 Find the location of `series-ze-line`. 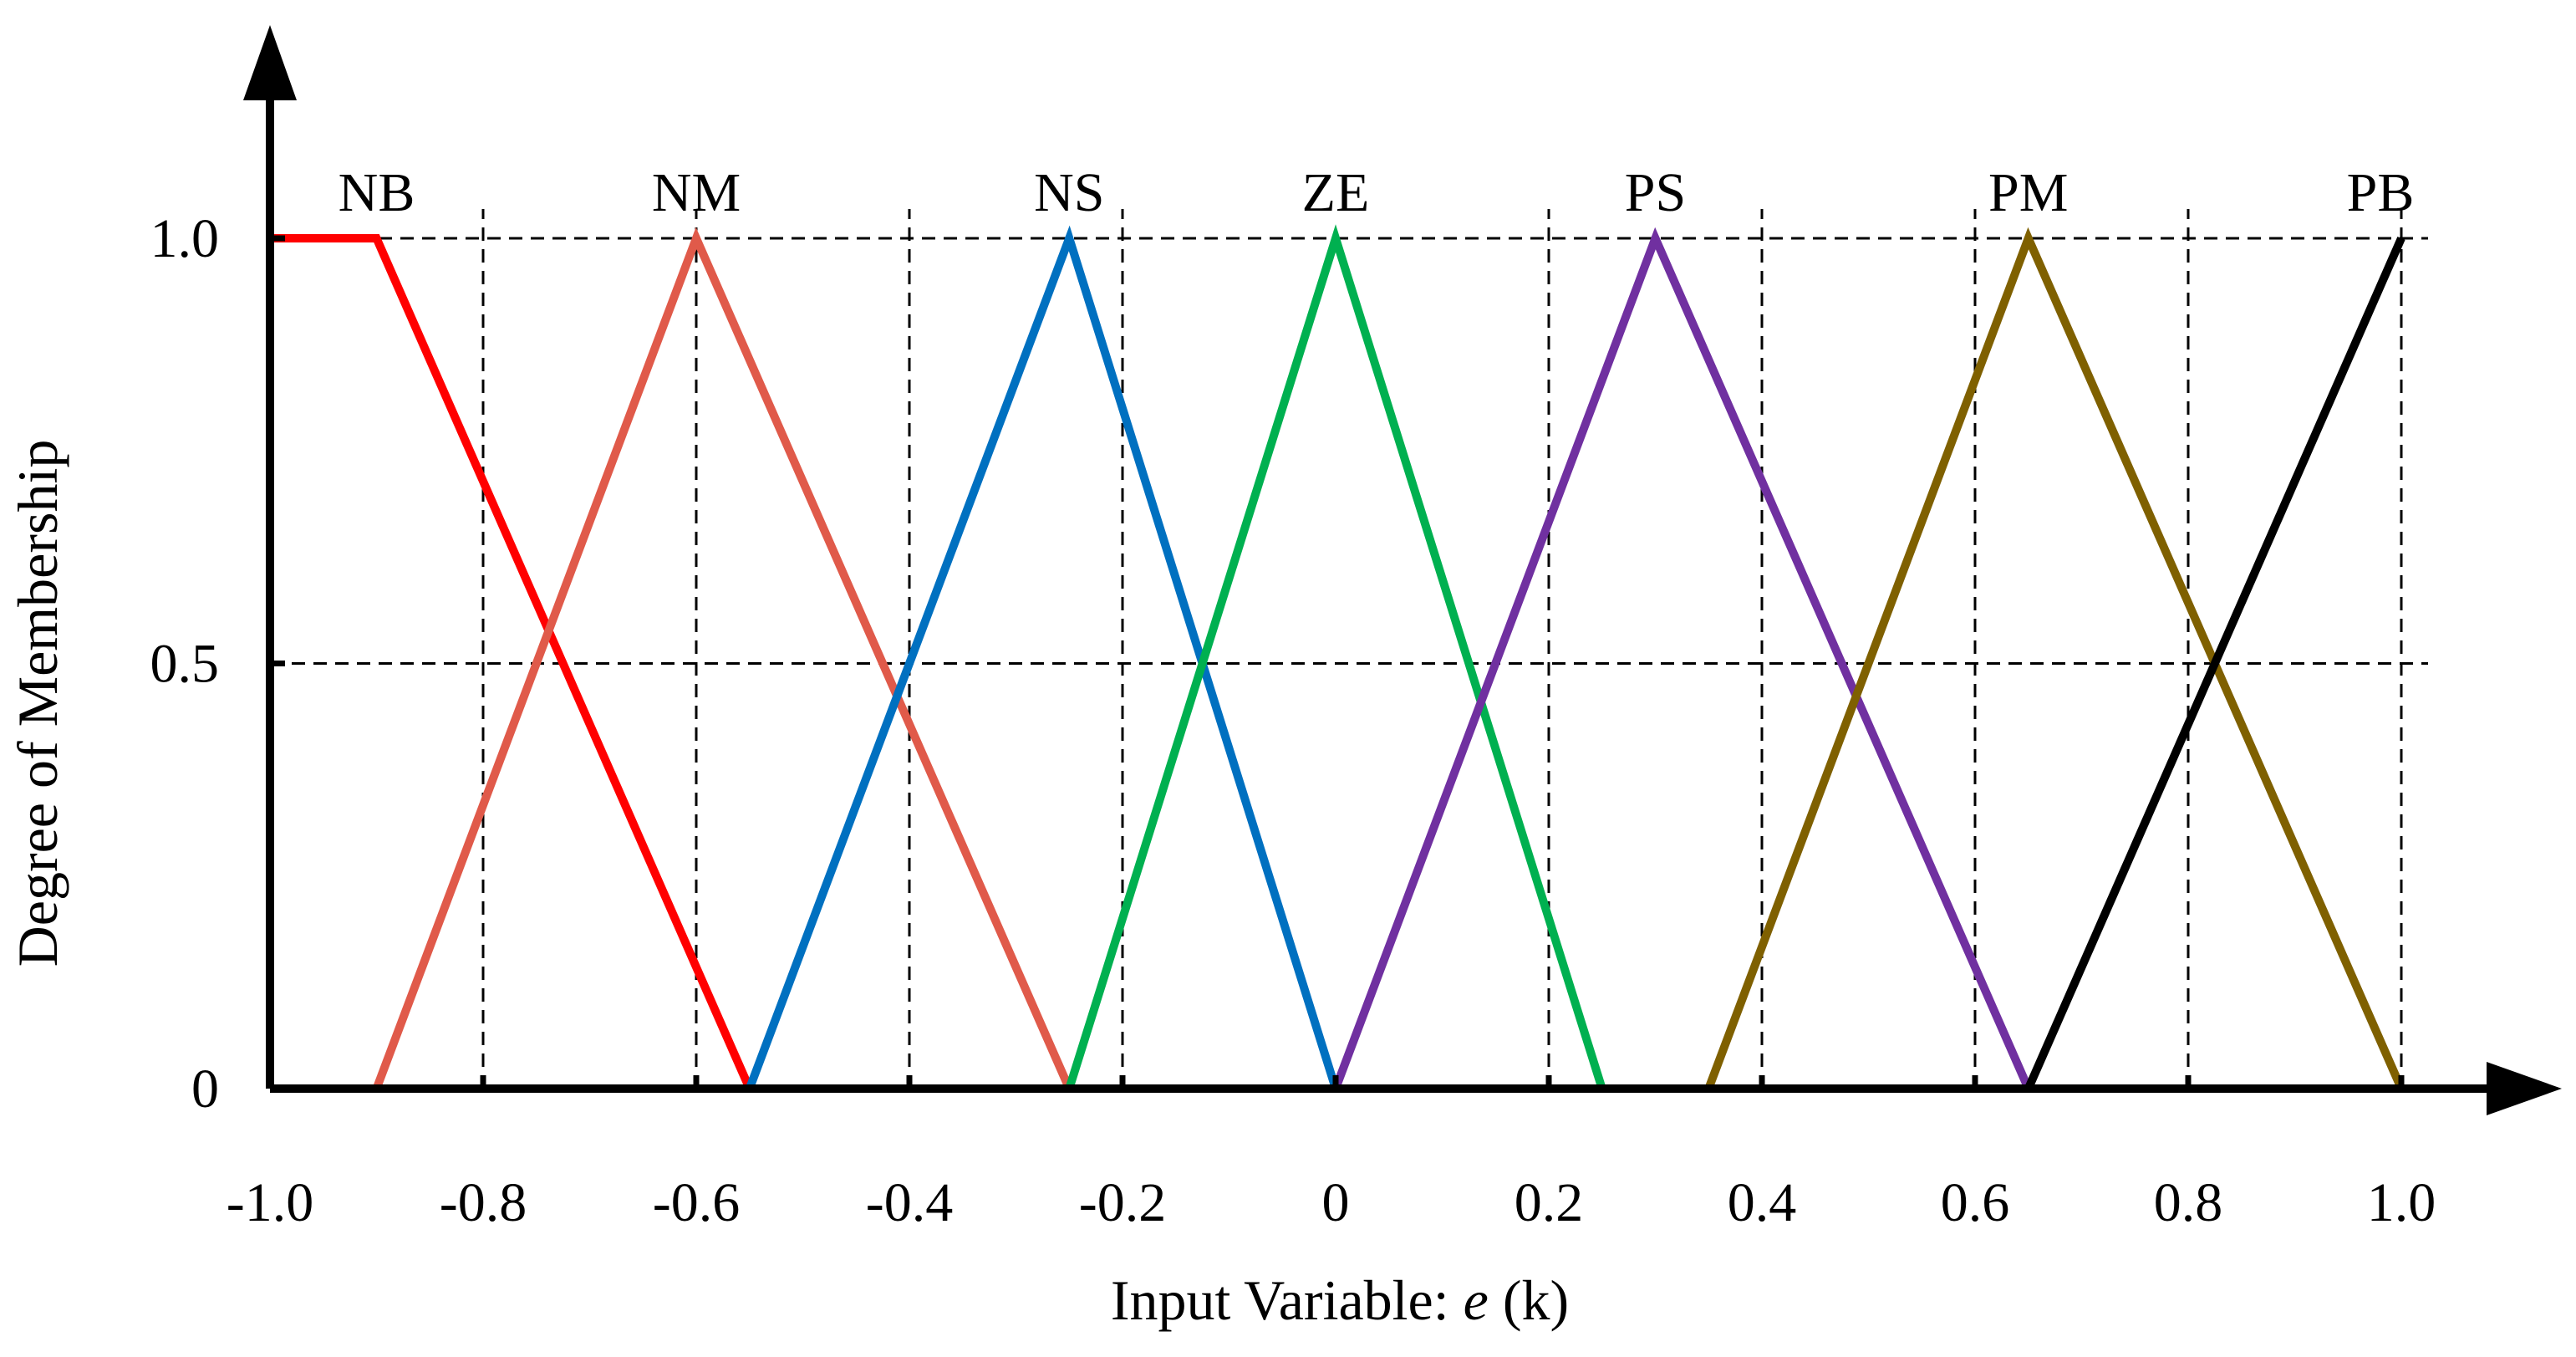

series-ze-line is located at coordinates (1335, 657).